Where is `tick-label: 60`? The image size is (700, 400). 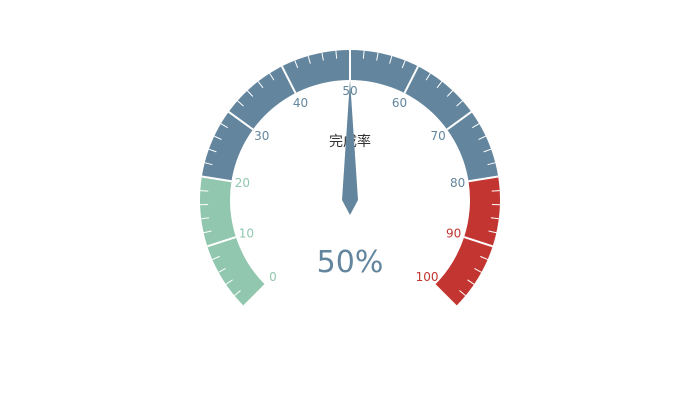 tick-label: 60 is located at coordinates (399, 103).